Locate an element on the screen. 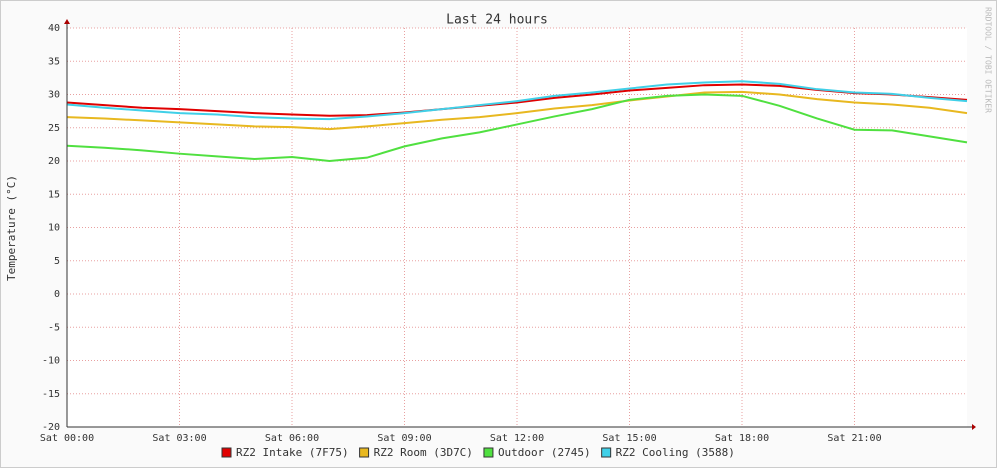 The height and width of the screenshot is (468, 997). y-tick-label: 25 is located at coordinates (54, 128).